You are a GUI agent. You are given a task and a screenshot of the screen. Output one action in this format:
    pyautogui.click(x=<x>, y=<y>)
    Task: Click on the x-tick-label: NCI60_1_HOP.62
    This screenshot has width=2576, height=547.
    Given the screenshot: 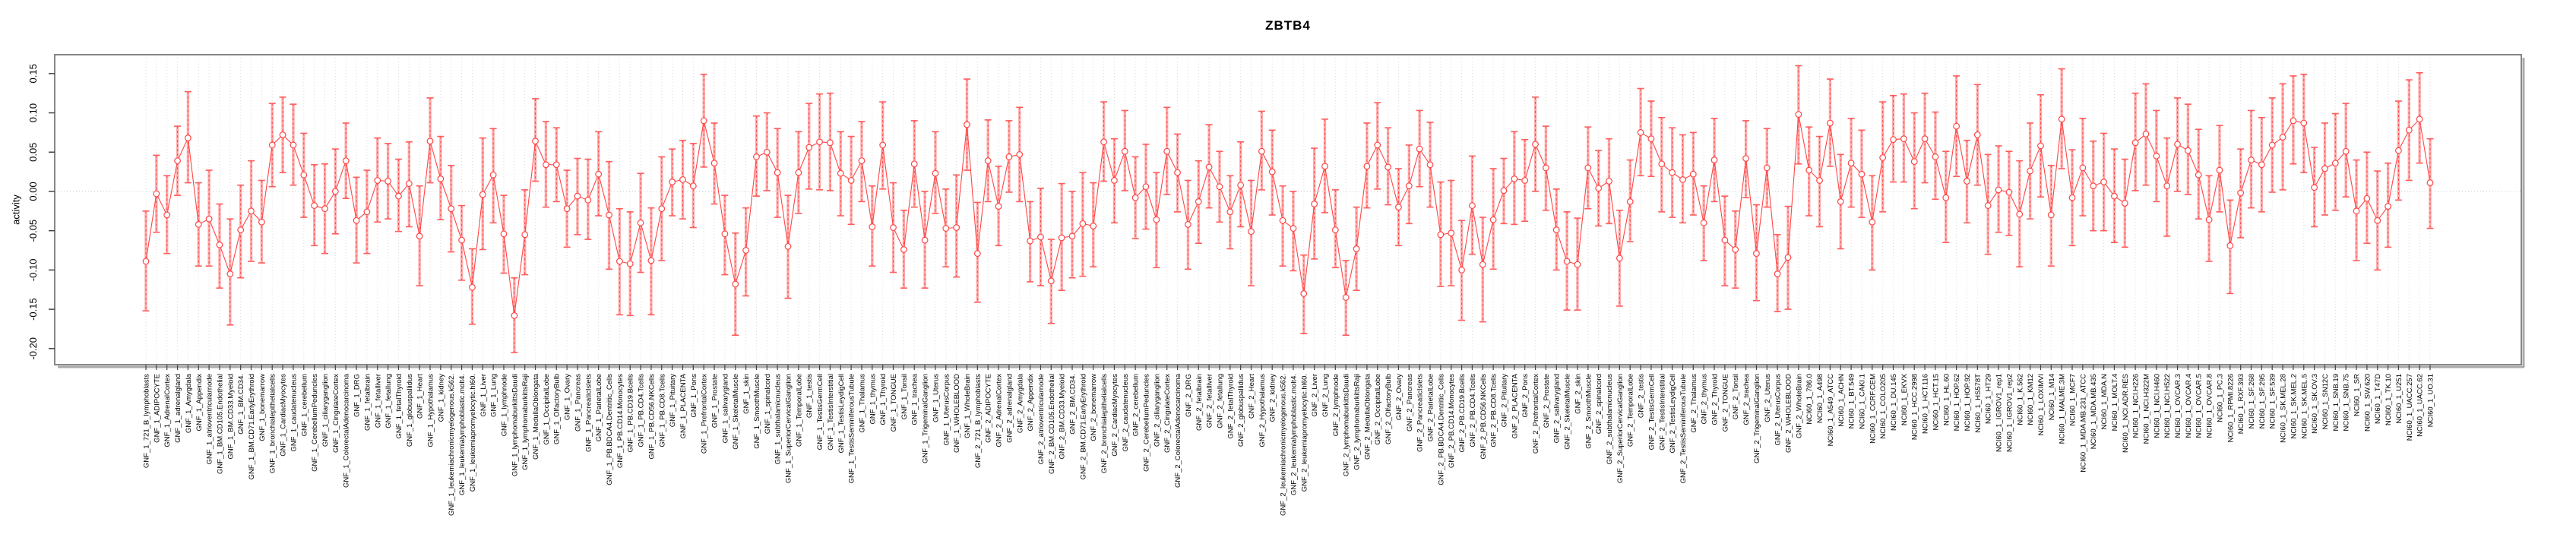 What is the action you would take?
    pyautogui.click(x=1957, y=402)
    